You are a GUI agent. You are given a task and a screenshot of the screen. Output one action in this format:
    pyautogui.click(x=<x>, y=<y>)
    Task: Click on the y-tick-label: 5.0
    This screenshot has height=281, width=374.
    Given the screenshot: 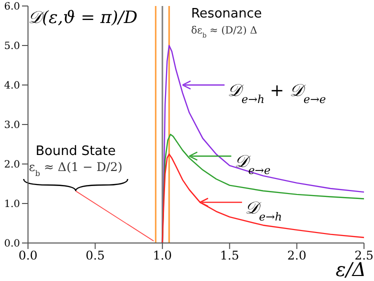 What is the action you would take?
    pyautogui.click(x=12, y=46)
    